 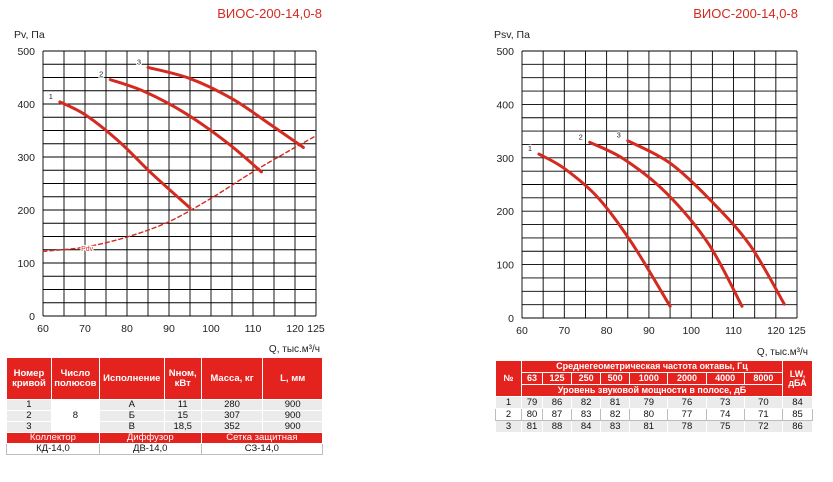 What do you see at coordinates (725, 402) in the screenshot?
I see `level-cell: 73` at bounding box center [725, 402].